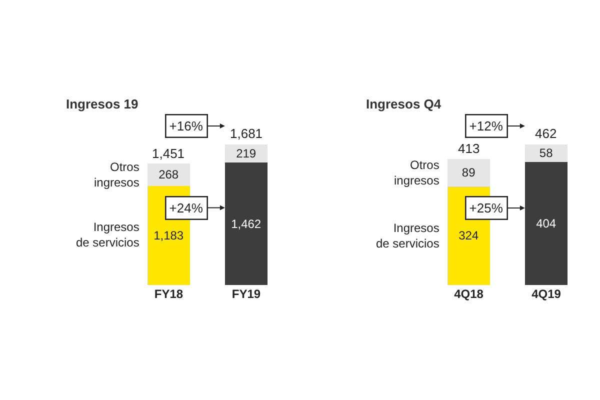 The image size is (600, 400). Describe the element at coordinates (469, 294) in the screenshot. I see `x-tick-label: 4Q18` at that location.